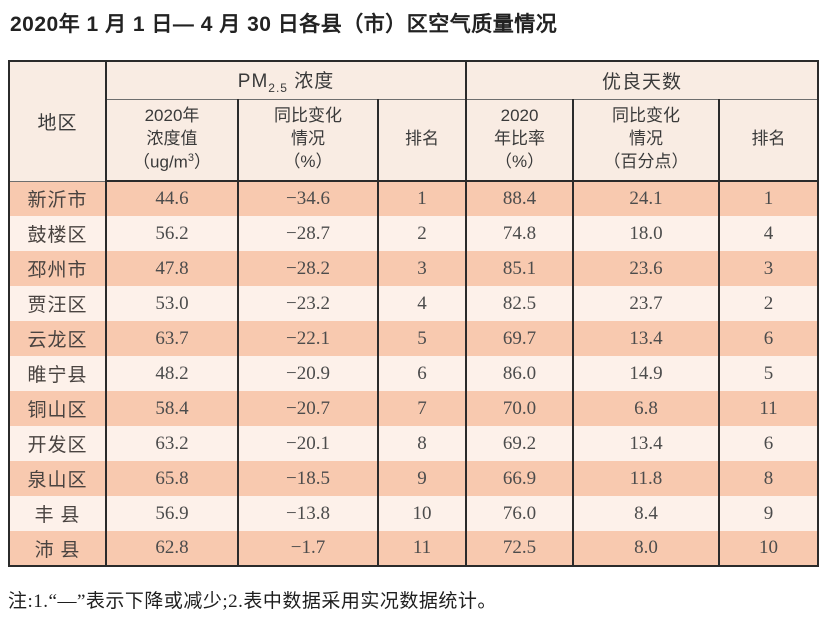 The image size is (825, 620). I want to click on cell-region: 铜山区, so click(57, 408).